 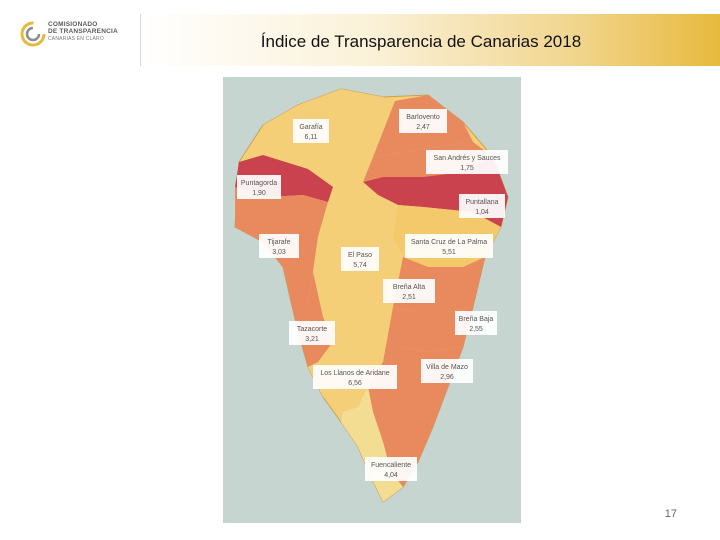 I want to click on municipality-name: Barlovento, so click(x=423, y=117).